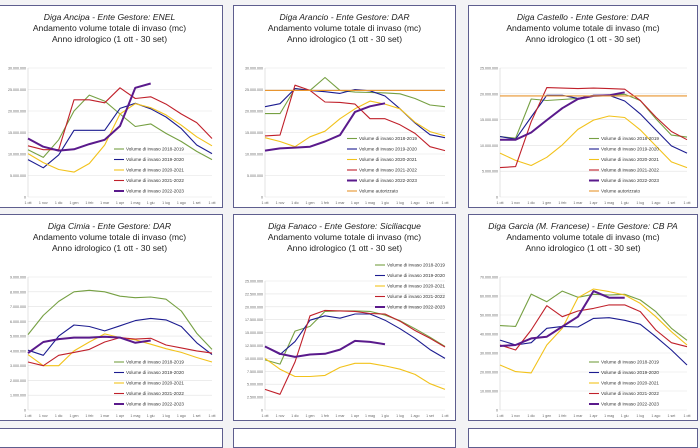  What do you see at coordinates (489, 278) in the screenshot?
I see `y-tick-label: 70.000.000` at bounding box center [489, 278].